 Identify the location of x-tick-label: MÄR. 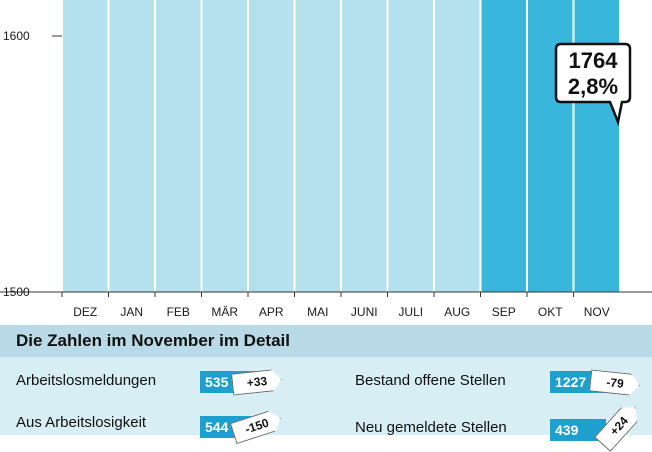
(224, 312).